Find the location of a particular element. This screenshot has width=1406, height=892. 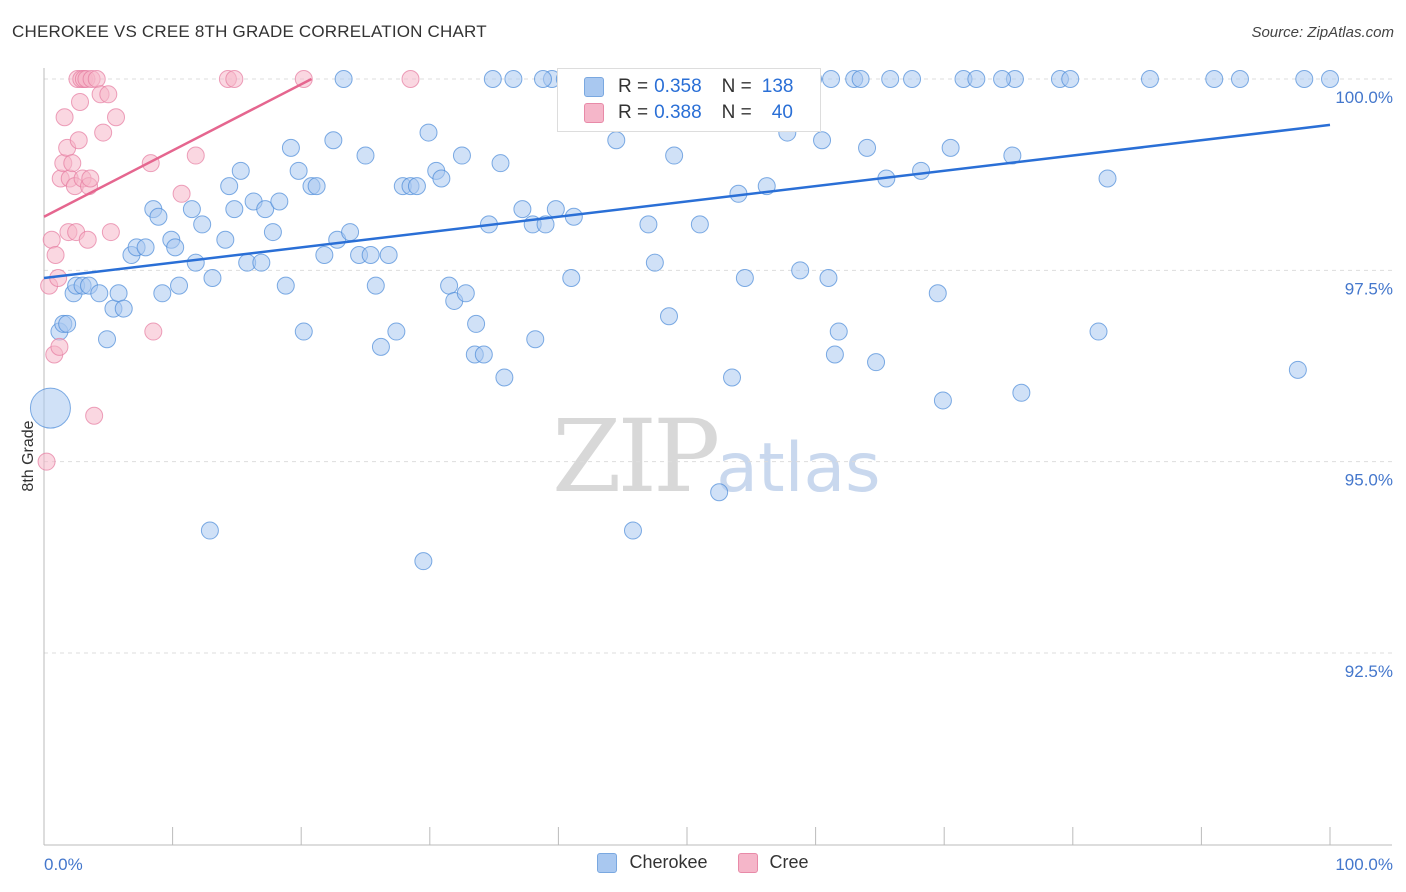

y-tick-label: 92.5% is located at coordinates (1369, 671).